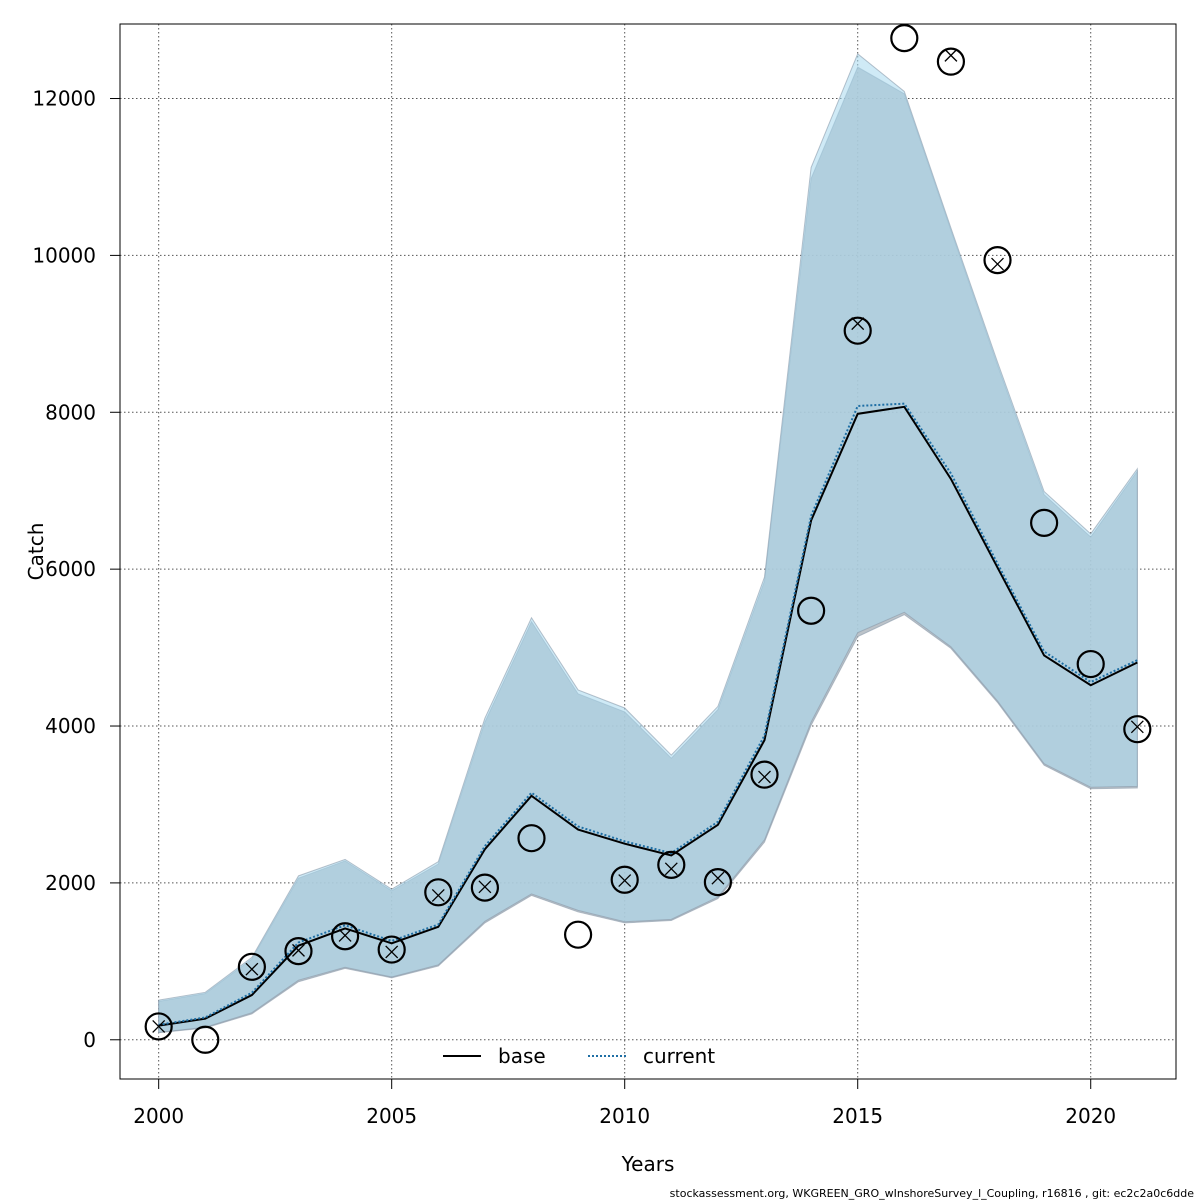 Image resolution: width=1200 pixels, height=1200 pixels. I want to click on legend-label-base: base, so click(522, 1056).